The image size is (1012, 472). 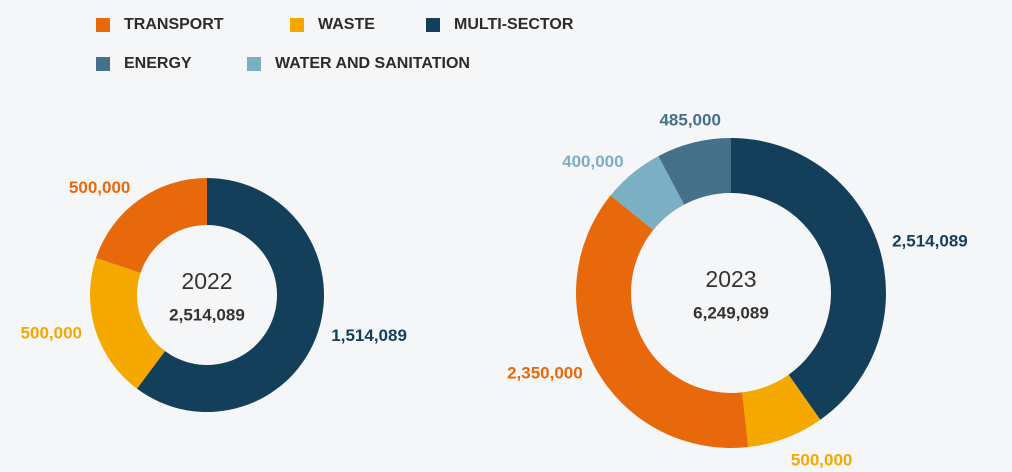 What do you see at coordinates (545, 373) in the screenshot?
I see `data-label: 2,350,000` at bounding box center [545, 373].